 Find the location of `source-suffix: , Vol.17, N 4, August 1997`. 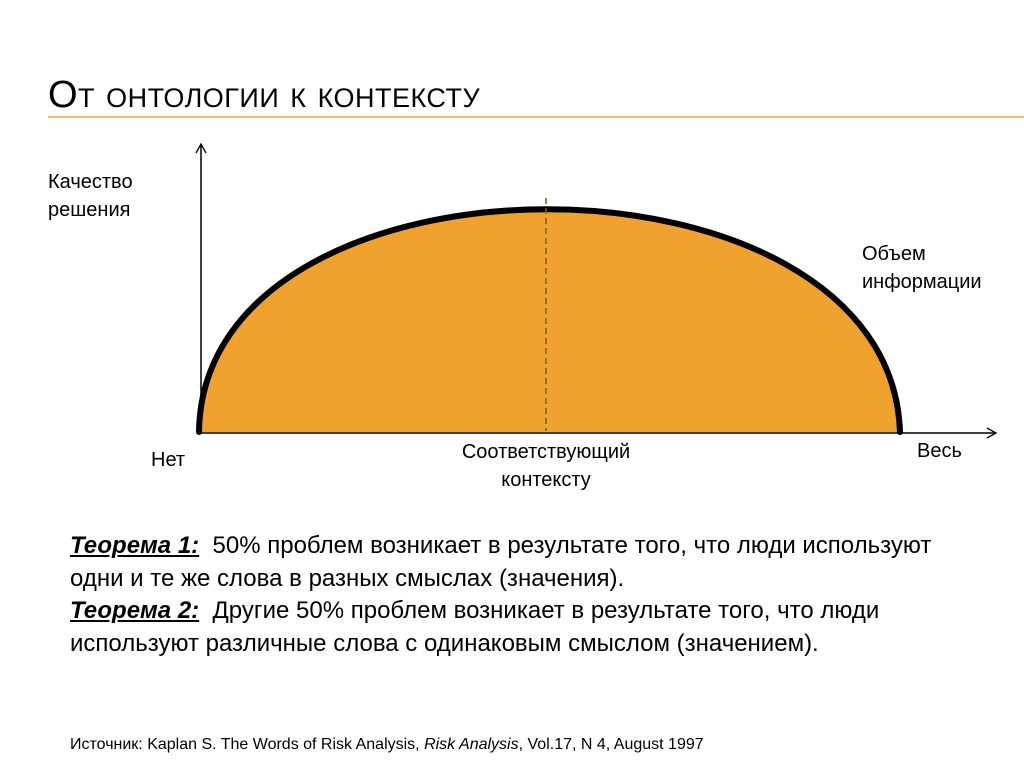

source-suffix: , Vol.17, N 4, August 1997 is located at coordinates (611, 744).